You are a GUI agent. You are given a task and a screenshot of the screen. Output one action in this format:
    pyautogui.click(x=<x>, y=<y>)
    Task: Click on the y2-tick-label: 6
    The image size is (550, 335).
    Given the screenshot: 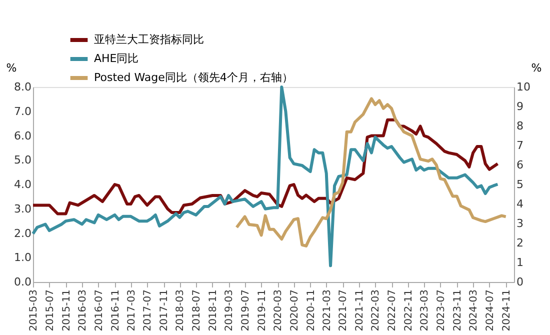 What is the action you would take?
    pyautogui.click(x=520, y=165)
    